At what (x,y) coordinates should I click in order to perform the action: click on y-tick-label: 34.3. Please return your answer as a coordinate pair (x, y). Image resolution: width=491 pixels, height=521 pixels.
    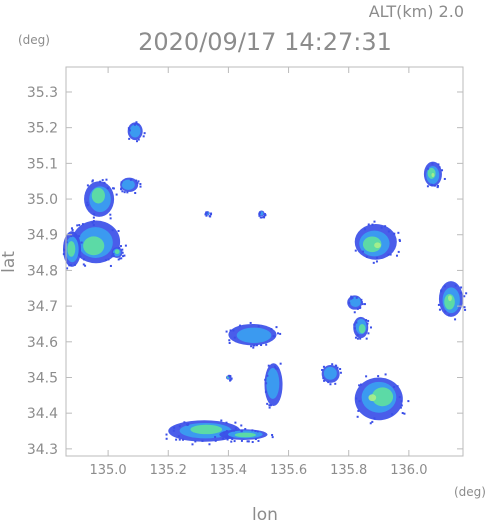
    Looking at the image, I should click on (42, 450).